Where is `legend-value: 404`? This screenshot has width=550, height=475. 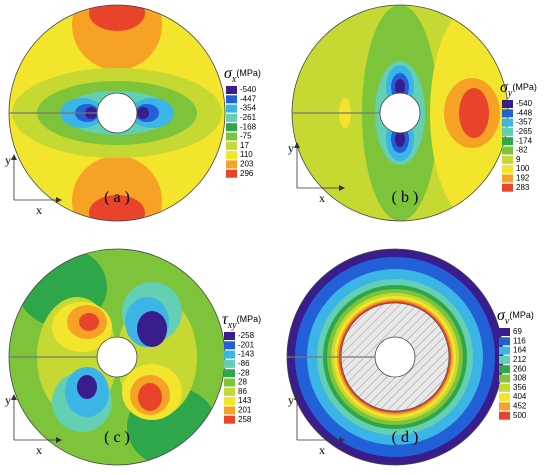 legend-value: 404 is located at coordinates (520, 396).